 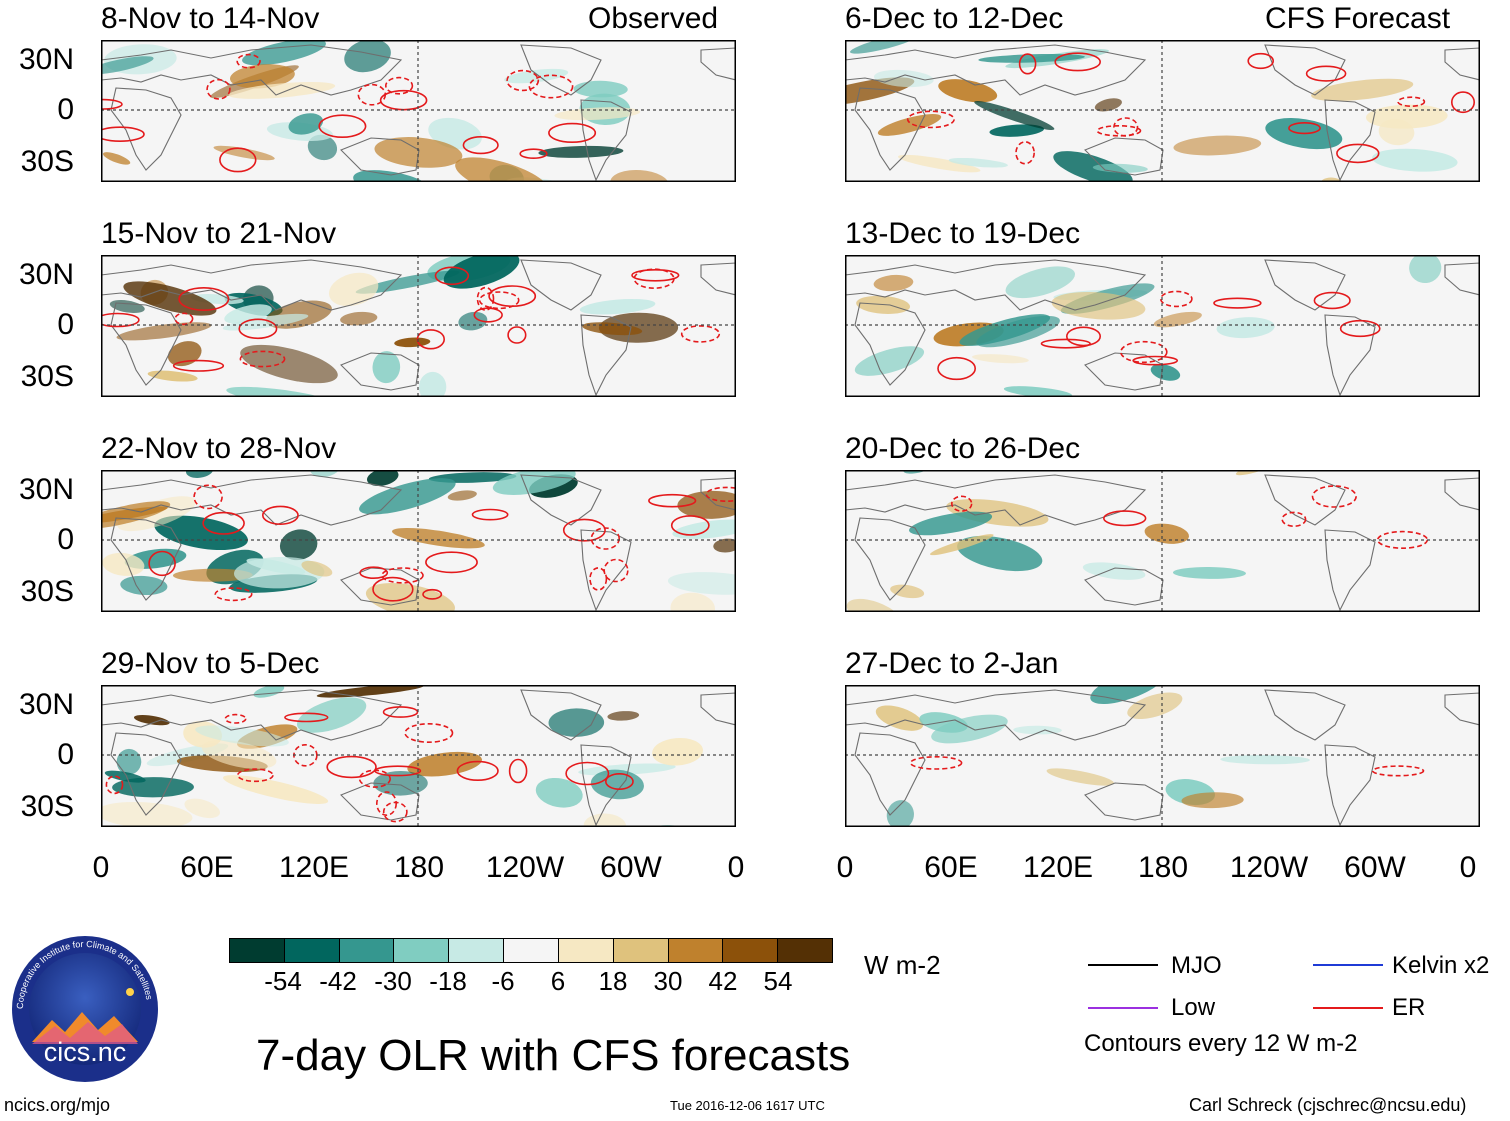 What do you see at coordinates (1441, 965) in the screenshot?
I see `legend-label-kelvin: Kelvin x2` at bounding box center [1441, 965].